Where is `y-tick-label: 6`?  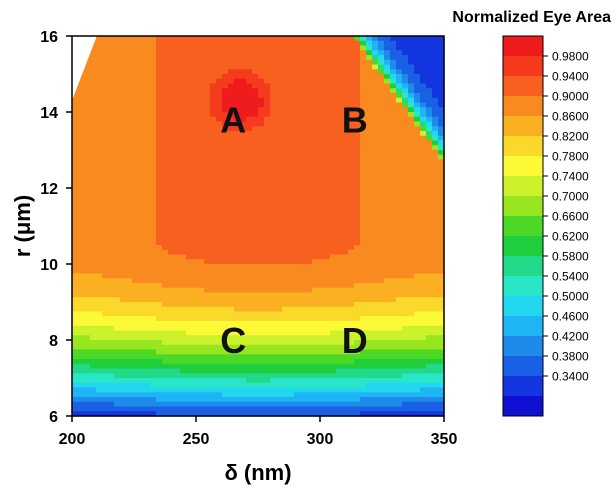
y-tick-label: 6 is located at coordinates (53, 417).